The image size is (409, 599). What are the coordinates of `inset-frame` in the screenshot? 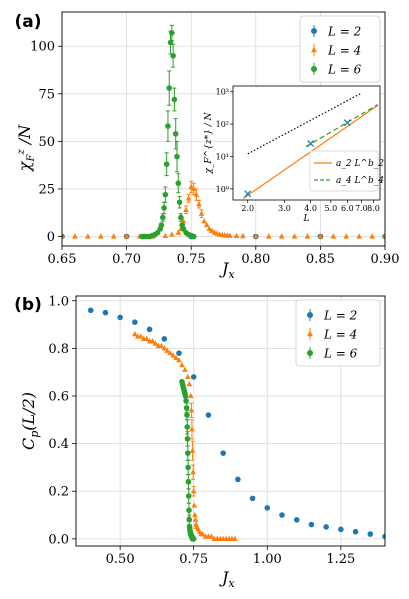 It's located at (306, 143).